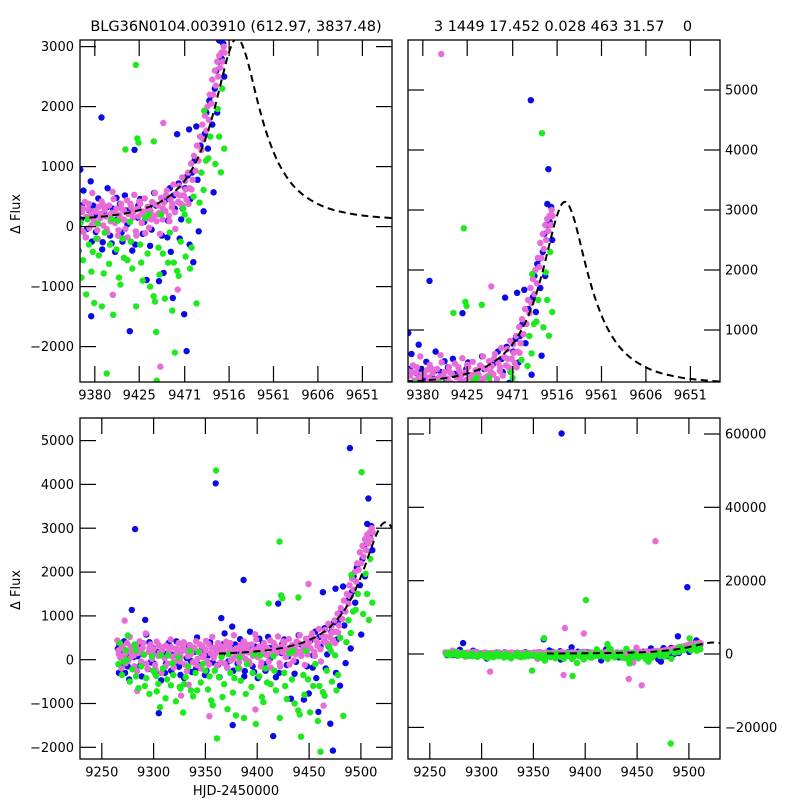  I want to click on y-tick-label: −2000, so click(52, 748).